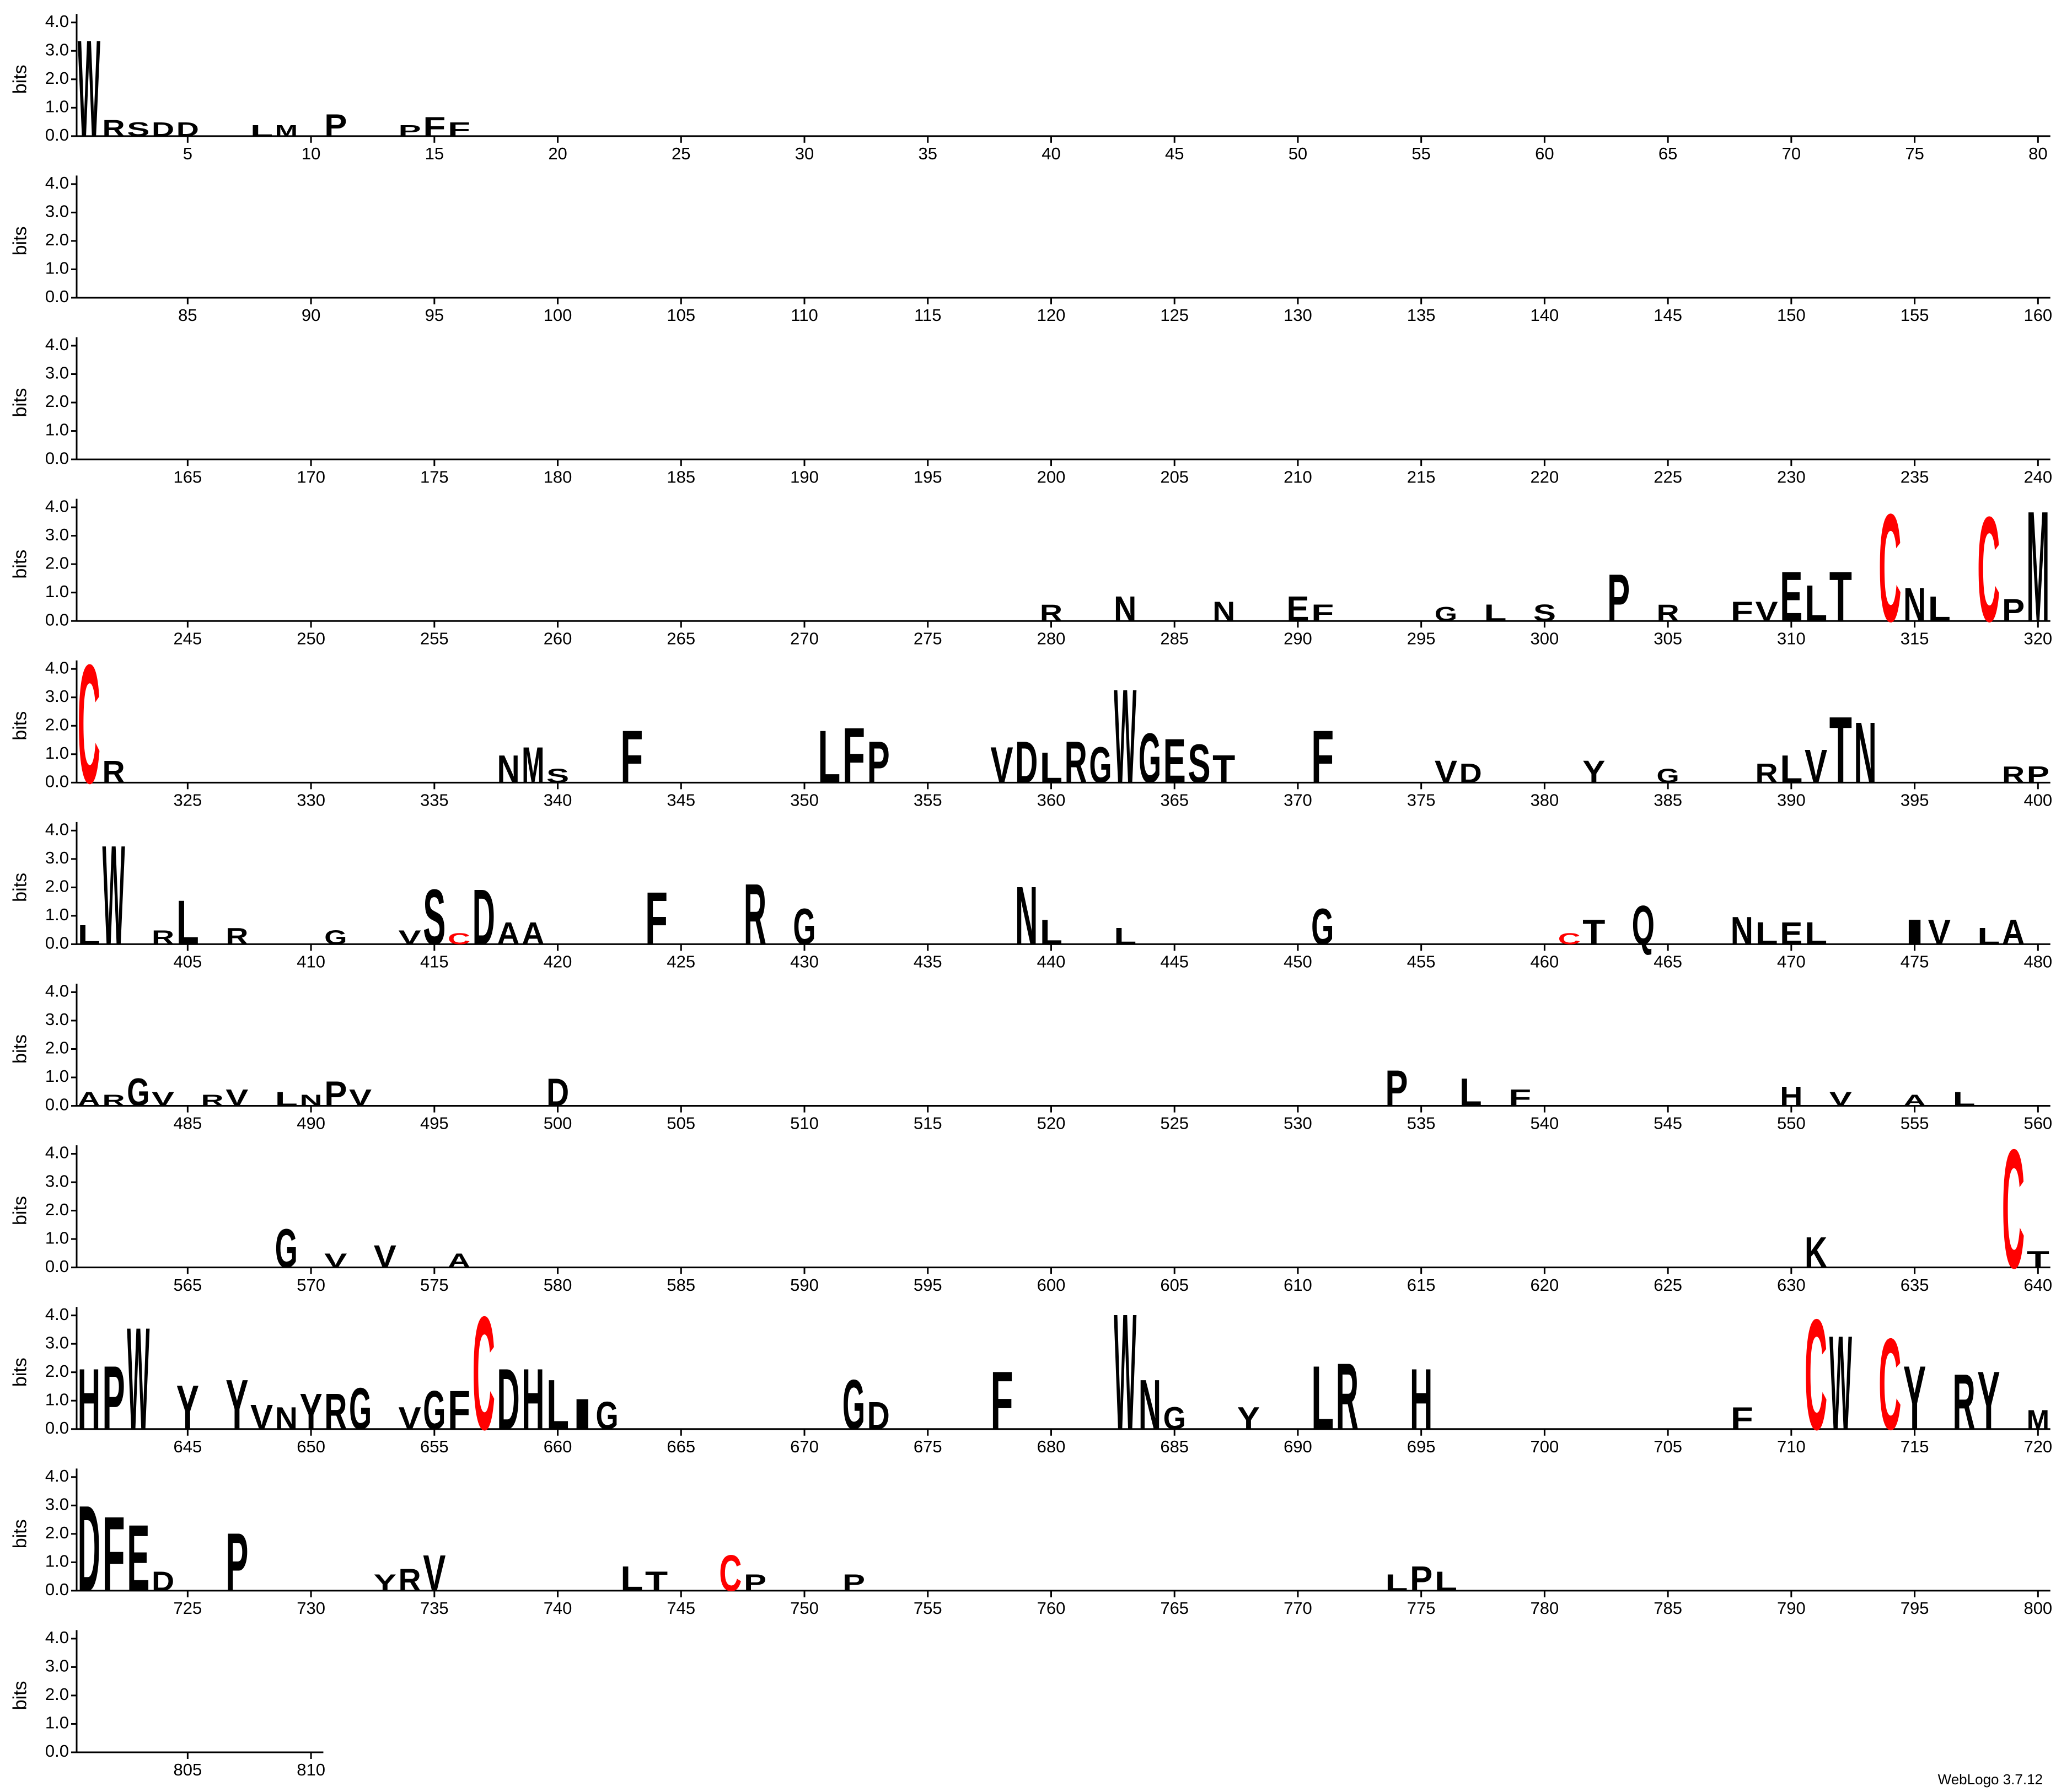 Image resolution: width=2072 pixels, height=1792 pixels. What do you see at coordinates (1816, 1252) in the screenshot?
I see `letter: K` at bounding box center [1816, 1252].